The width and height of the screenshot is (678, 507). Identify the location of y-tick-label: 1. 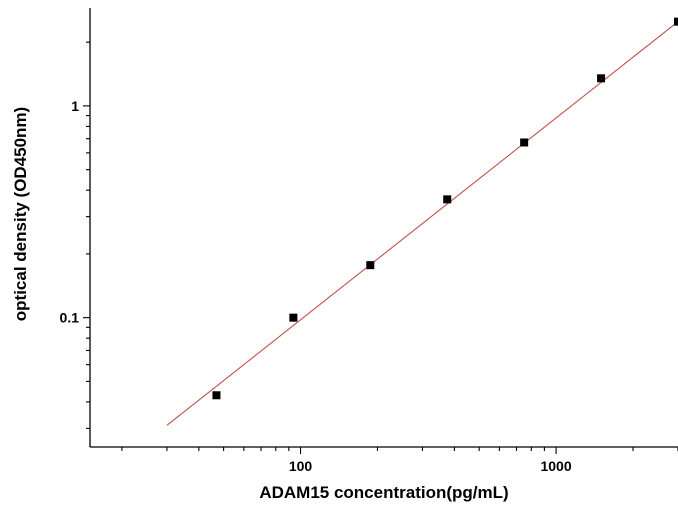
(75, 106).